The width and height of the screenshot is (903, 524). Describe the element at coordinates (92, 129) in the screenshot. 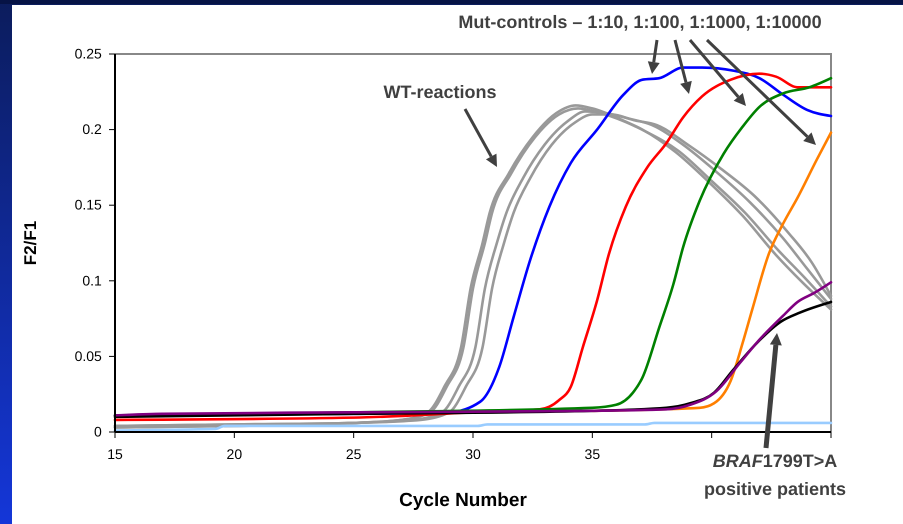

I see `y-tick-label: 0.2` at that location.